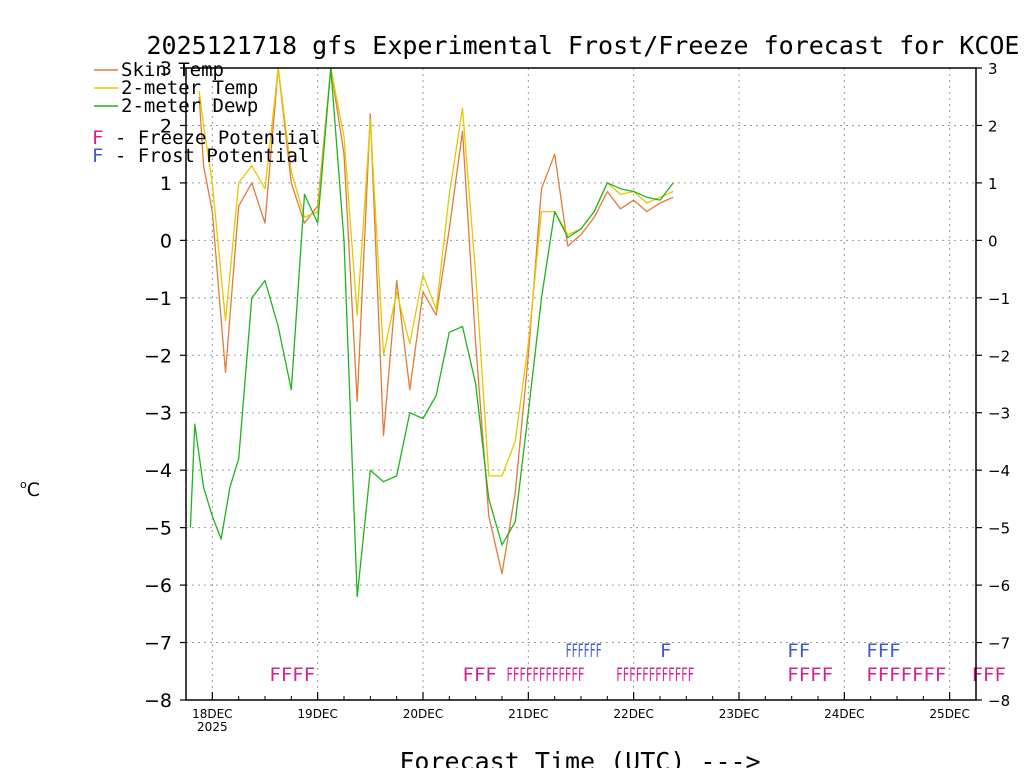 The image size is (1024, 768). I want to click on x-tick-year-label: 2025, so click(212, 727).